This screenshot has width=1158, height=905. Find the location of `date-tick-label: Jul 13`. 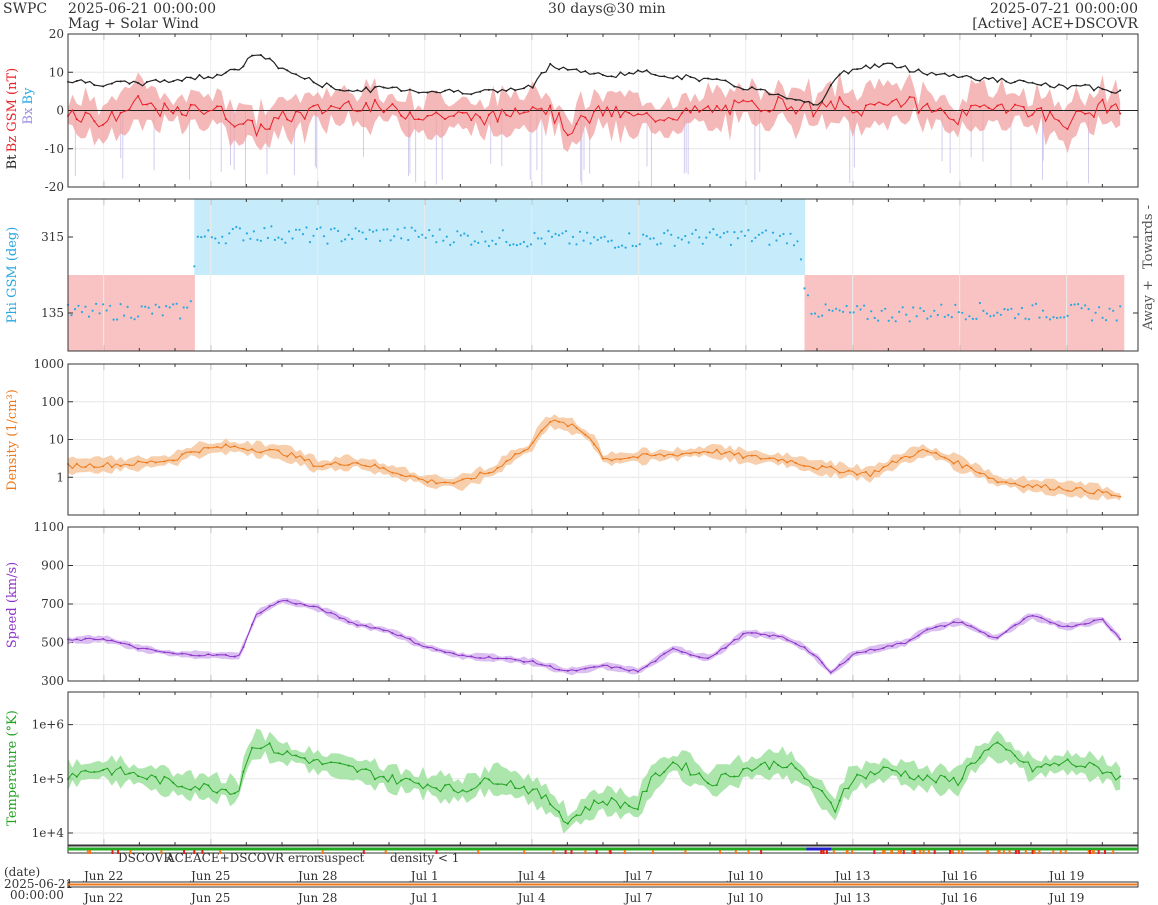

date-tick-label: Jul 13 is located at coordinates (851, 876).